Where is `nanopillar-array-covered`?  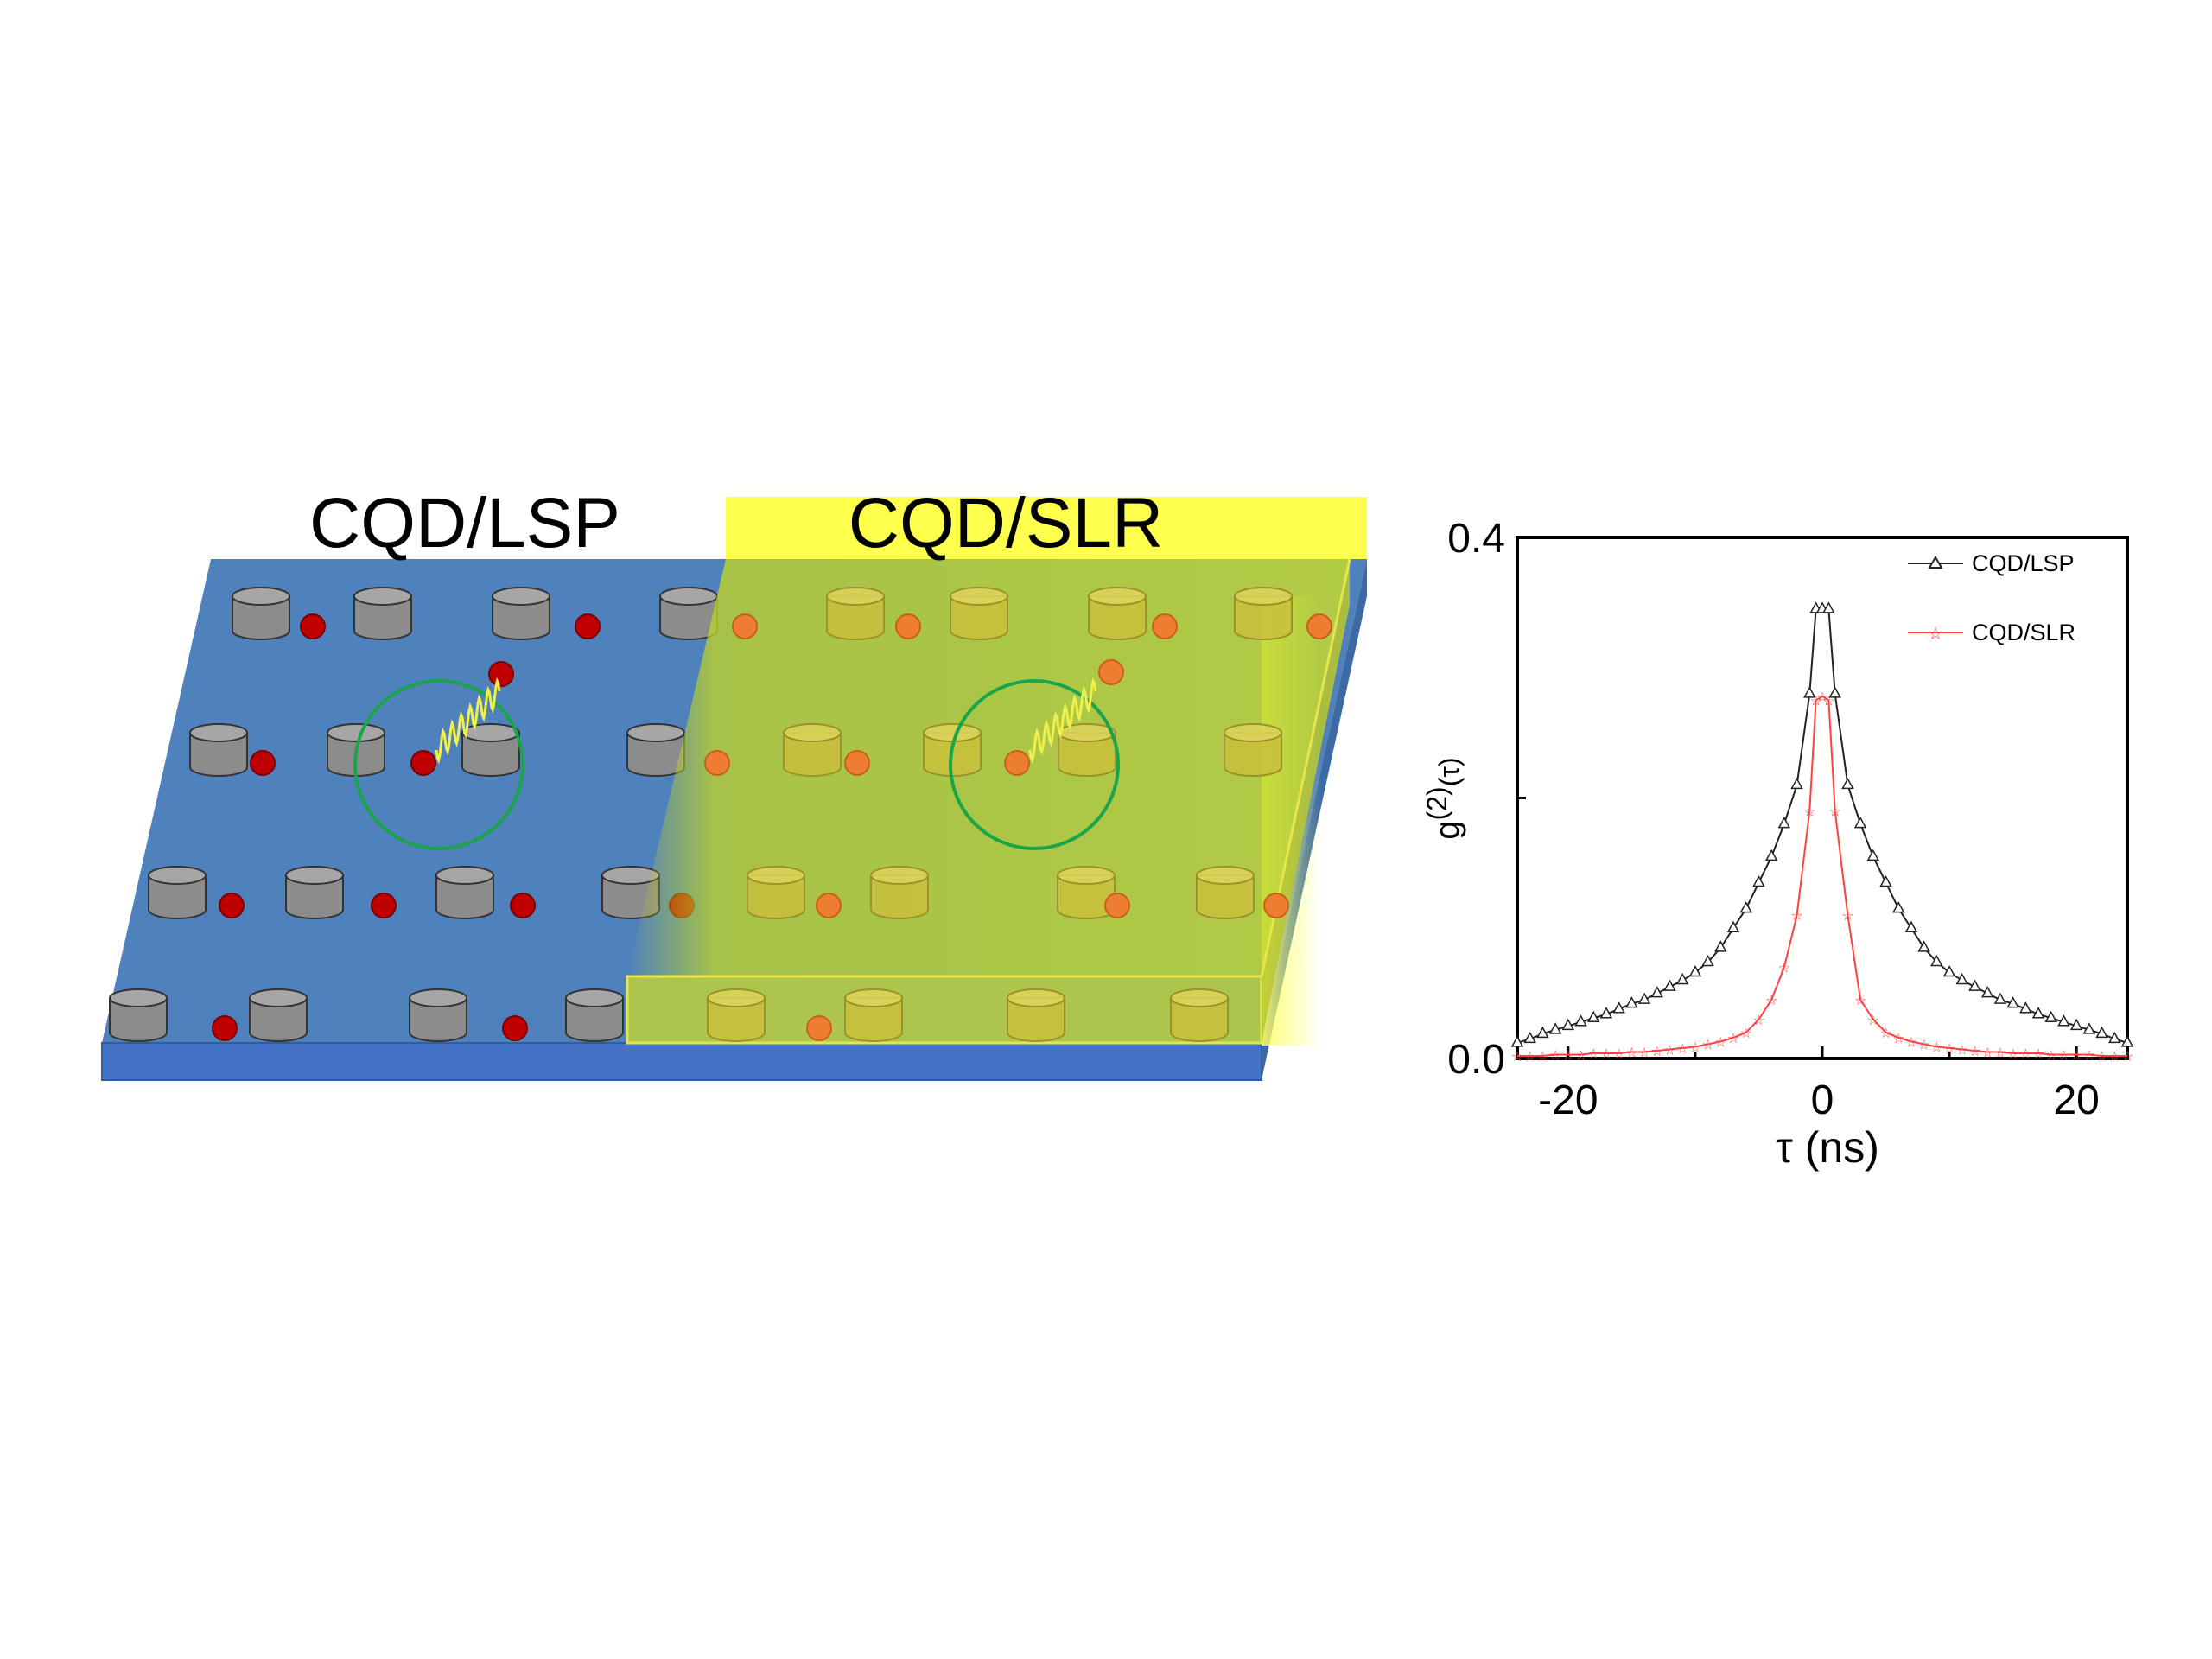
nanopillar-array-covered is located at coordinates (1018, 814).